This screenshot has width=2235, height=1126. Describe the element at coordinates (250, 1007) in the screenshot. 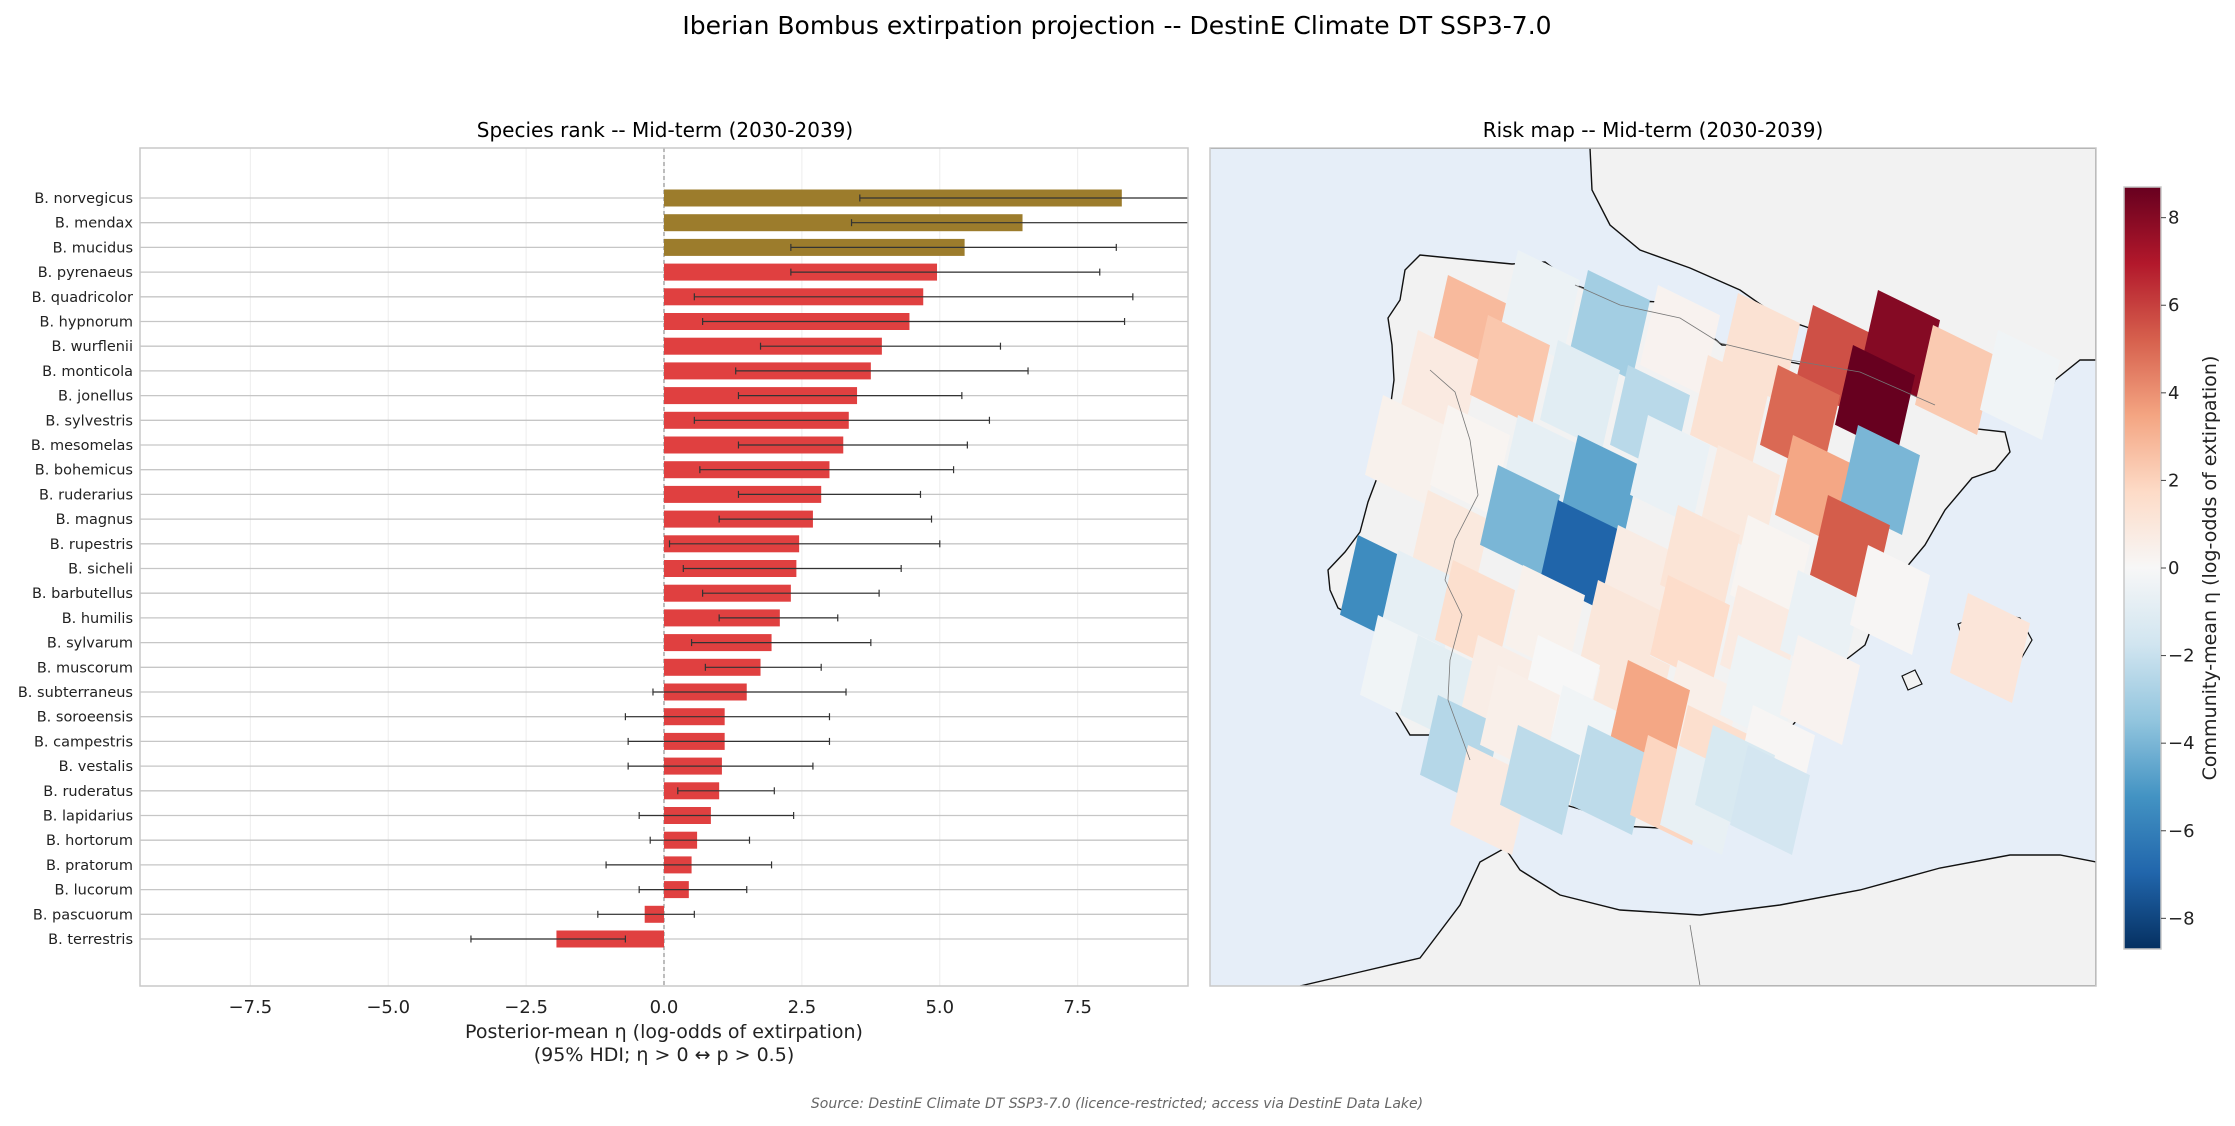

I see `x-tick-label: −7.5` at that location.